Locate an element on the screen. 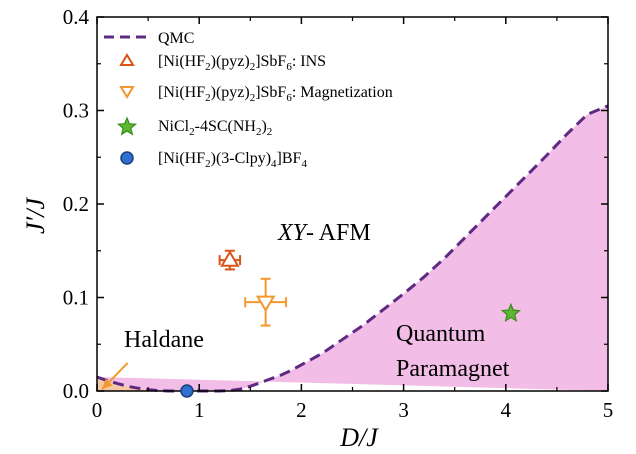 The image size is (636, 454). annotation-xy-afm: XY- AFM is located at coordinates (324, 233).